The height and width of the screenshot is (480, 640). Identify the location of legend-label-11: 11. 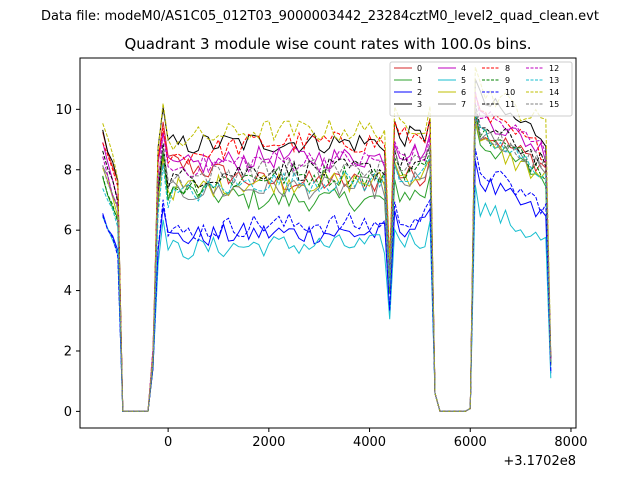
(510, 104).